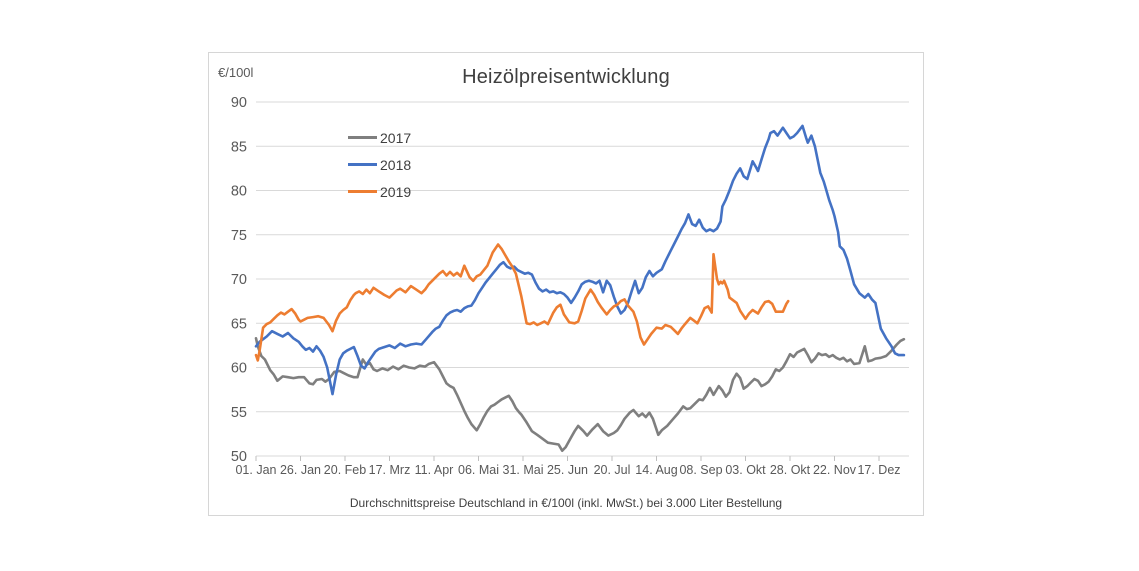  I want to click on svg-text: 06. Mai, so click(478, 470).